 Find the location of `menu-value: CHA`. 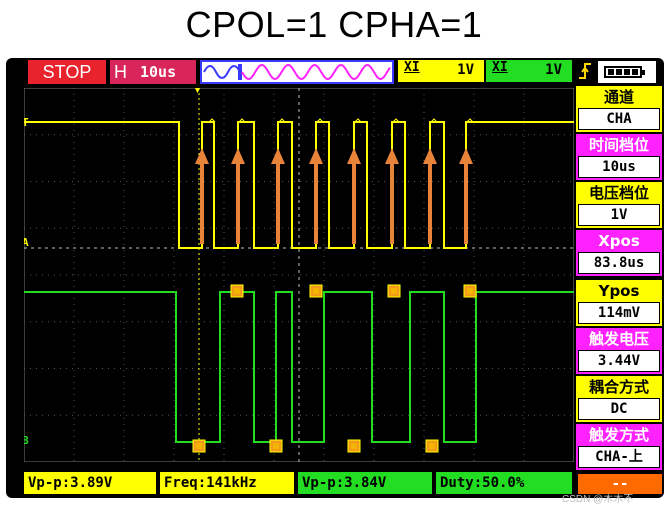

menu-value: CHA is located at coordinates (619, 119).